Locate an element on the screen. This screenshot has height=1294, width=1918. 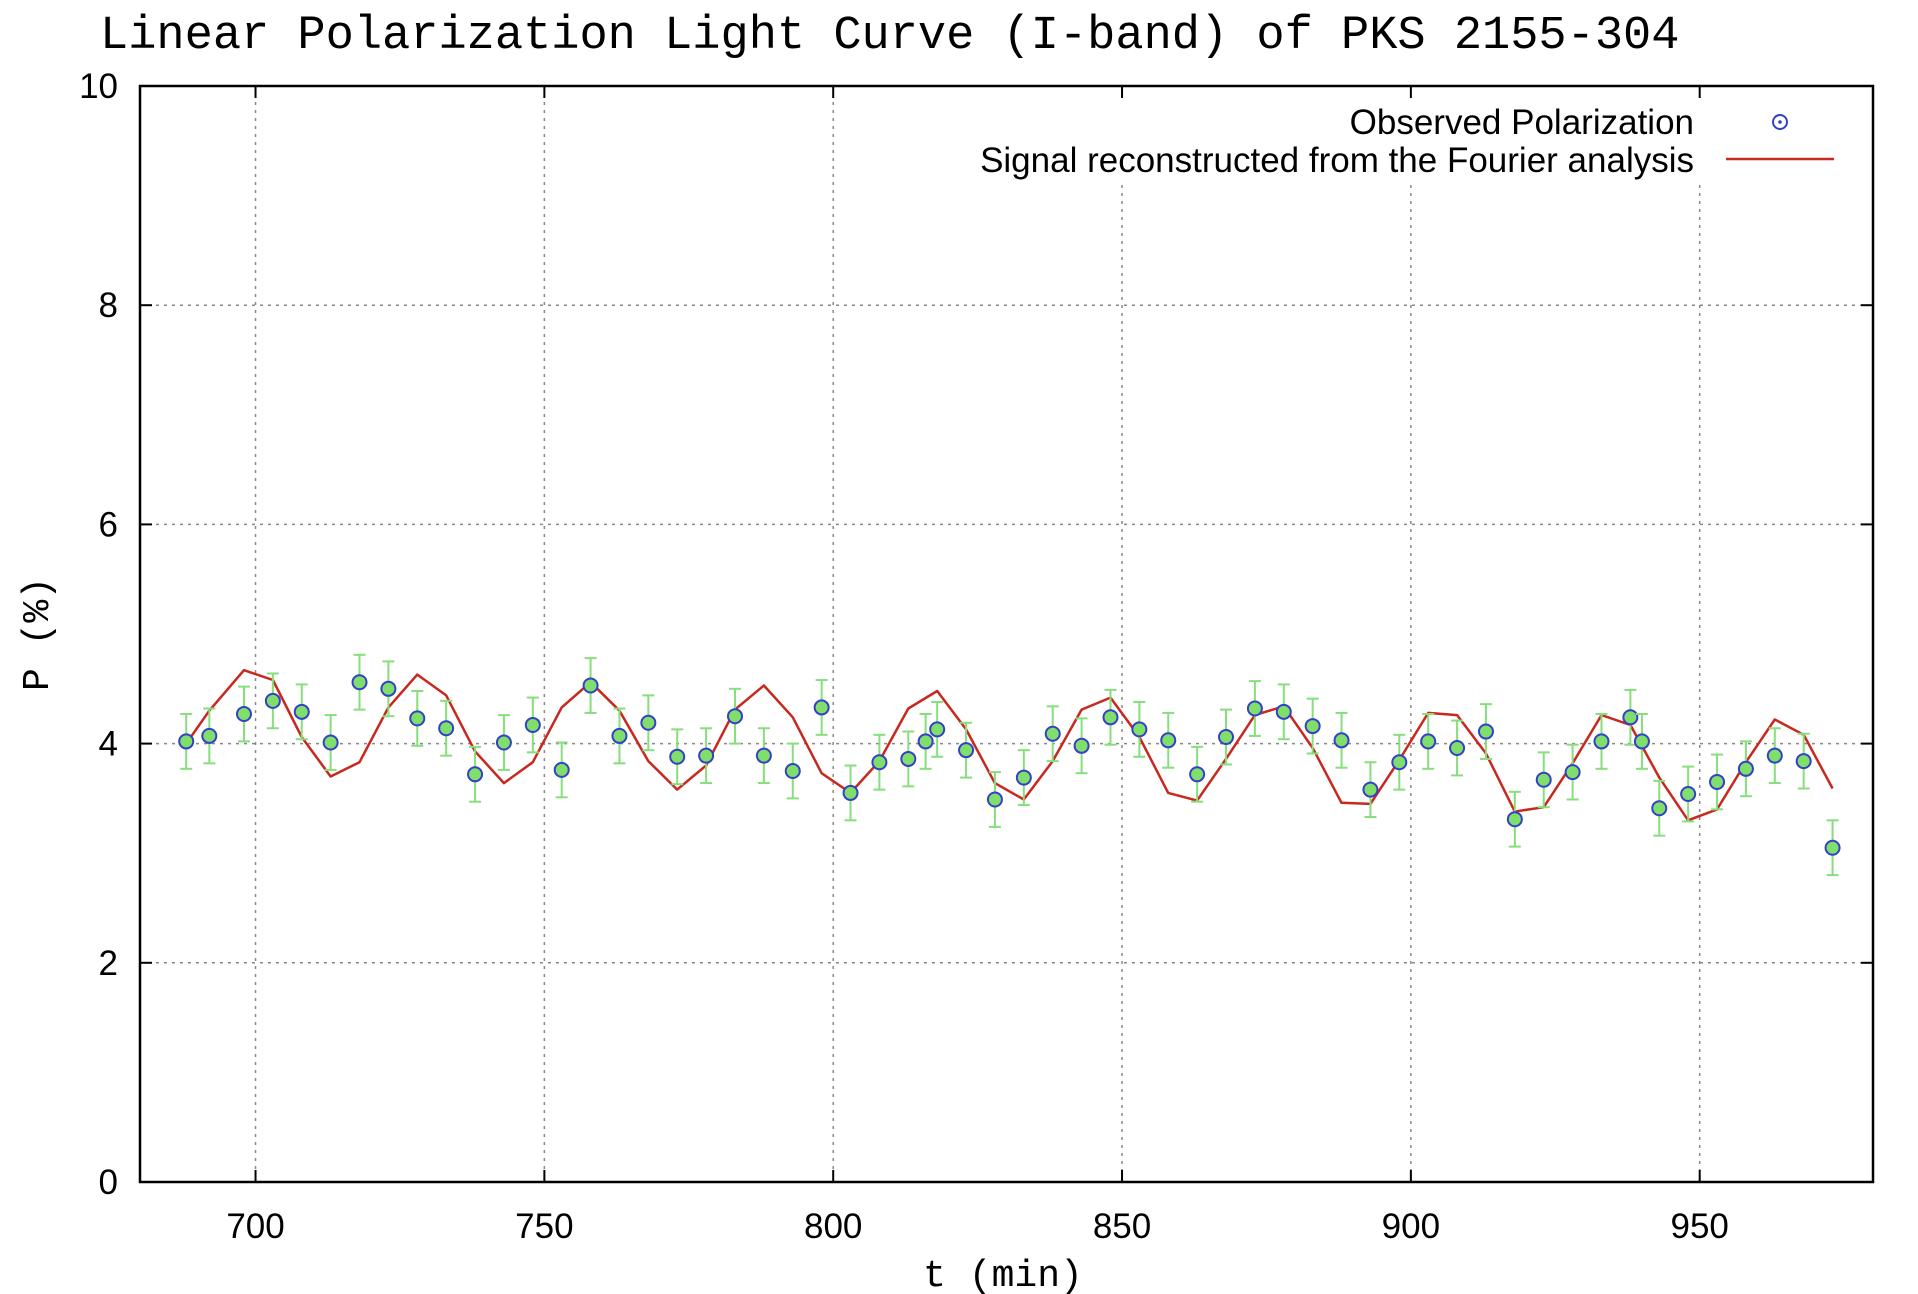
y-tick-label: 2 is located at coordinates (108, 963).